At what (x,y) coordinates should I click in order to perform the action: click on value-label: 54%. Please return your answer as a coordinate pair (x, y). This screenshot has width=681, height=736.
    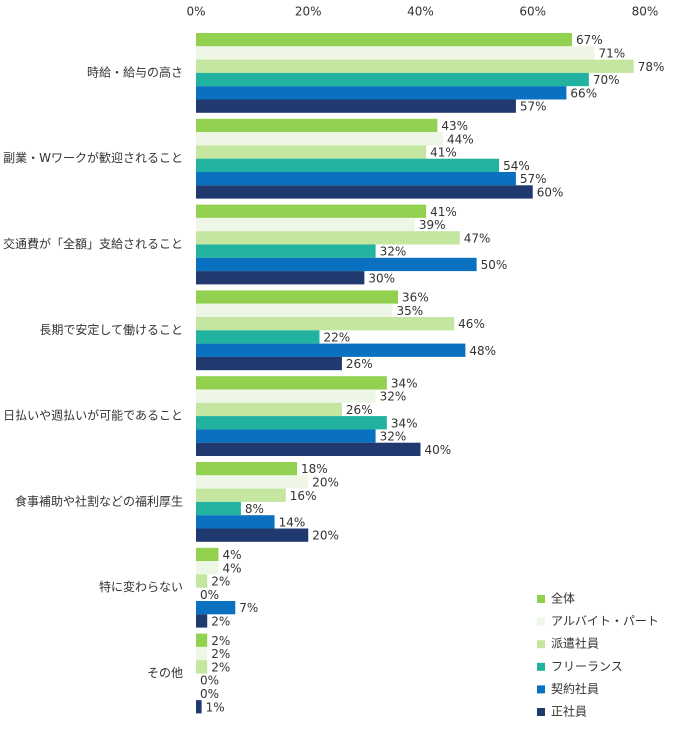
    Looking at the image, I should click on (516, 166).